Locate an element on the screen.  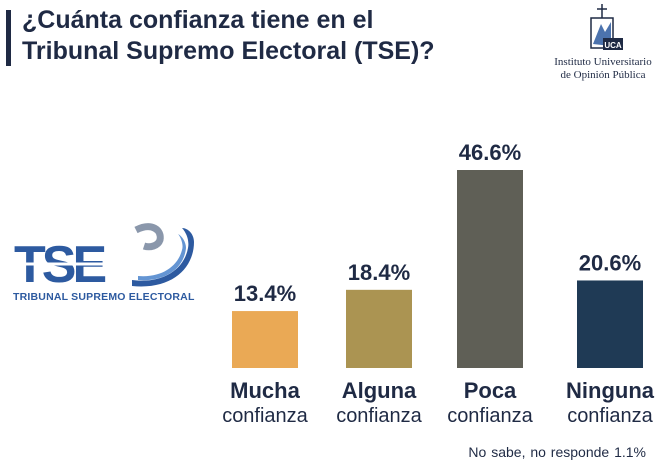
category-label: Ninguna is located at coordinates (610, 390).